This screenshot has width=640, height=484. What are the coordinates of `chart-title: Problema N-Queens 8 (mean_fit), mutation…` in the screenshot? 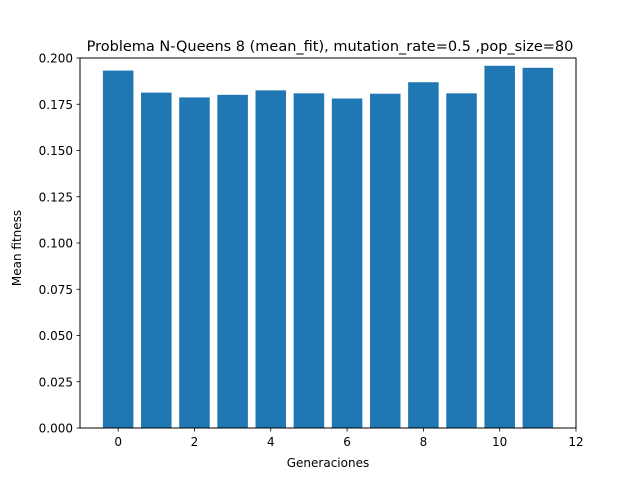 It's located at (330, 47).